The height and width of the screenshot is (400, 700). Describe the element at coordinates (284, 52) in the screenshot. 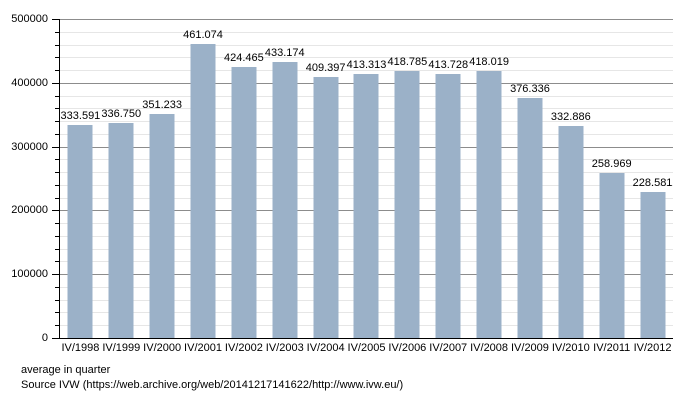

I see `bar-value-label: 433.174` at that location.